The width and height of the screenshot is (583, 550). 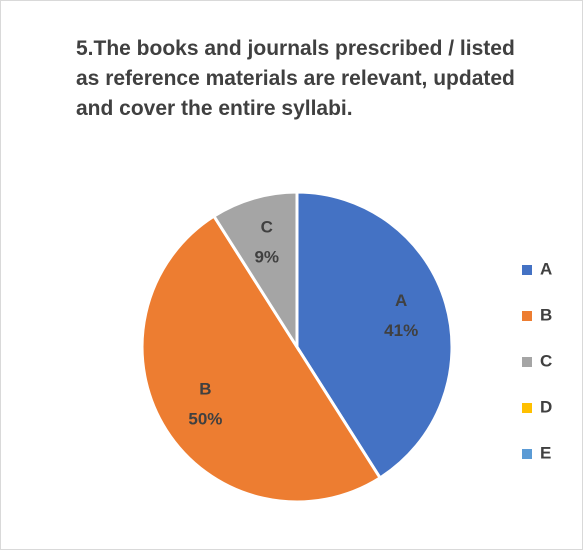 I want to click on data-label-value: 41%, so click(x=401, y=330).